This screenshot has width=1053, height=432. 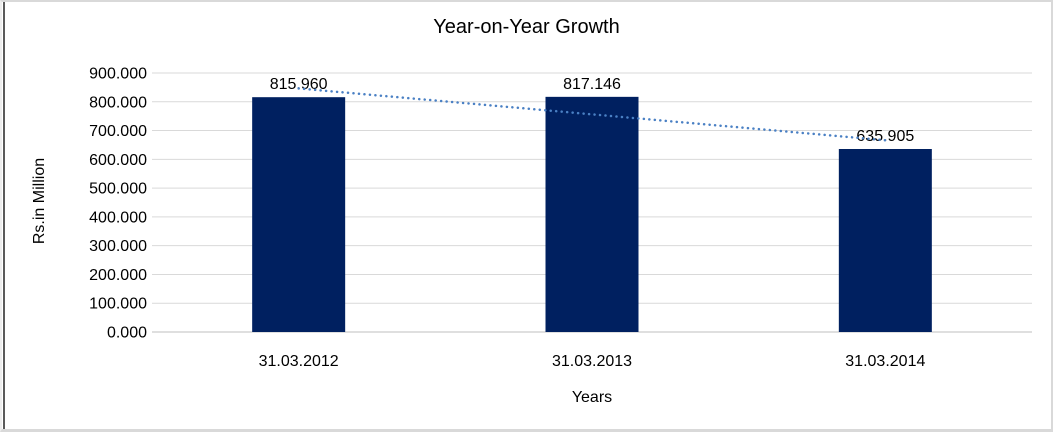 I want to click on y-tick-label: 700.000, so click(x=118, y=131).